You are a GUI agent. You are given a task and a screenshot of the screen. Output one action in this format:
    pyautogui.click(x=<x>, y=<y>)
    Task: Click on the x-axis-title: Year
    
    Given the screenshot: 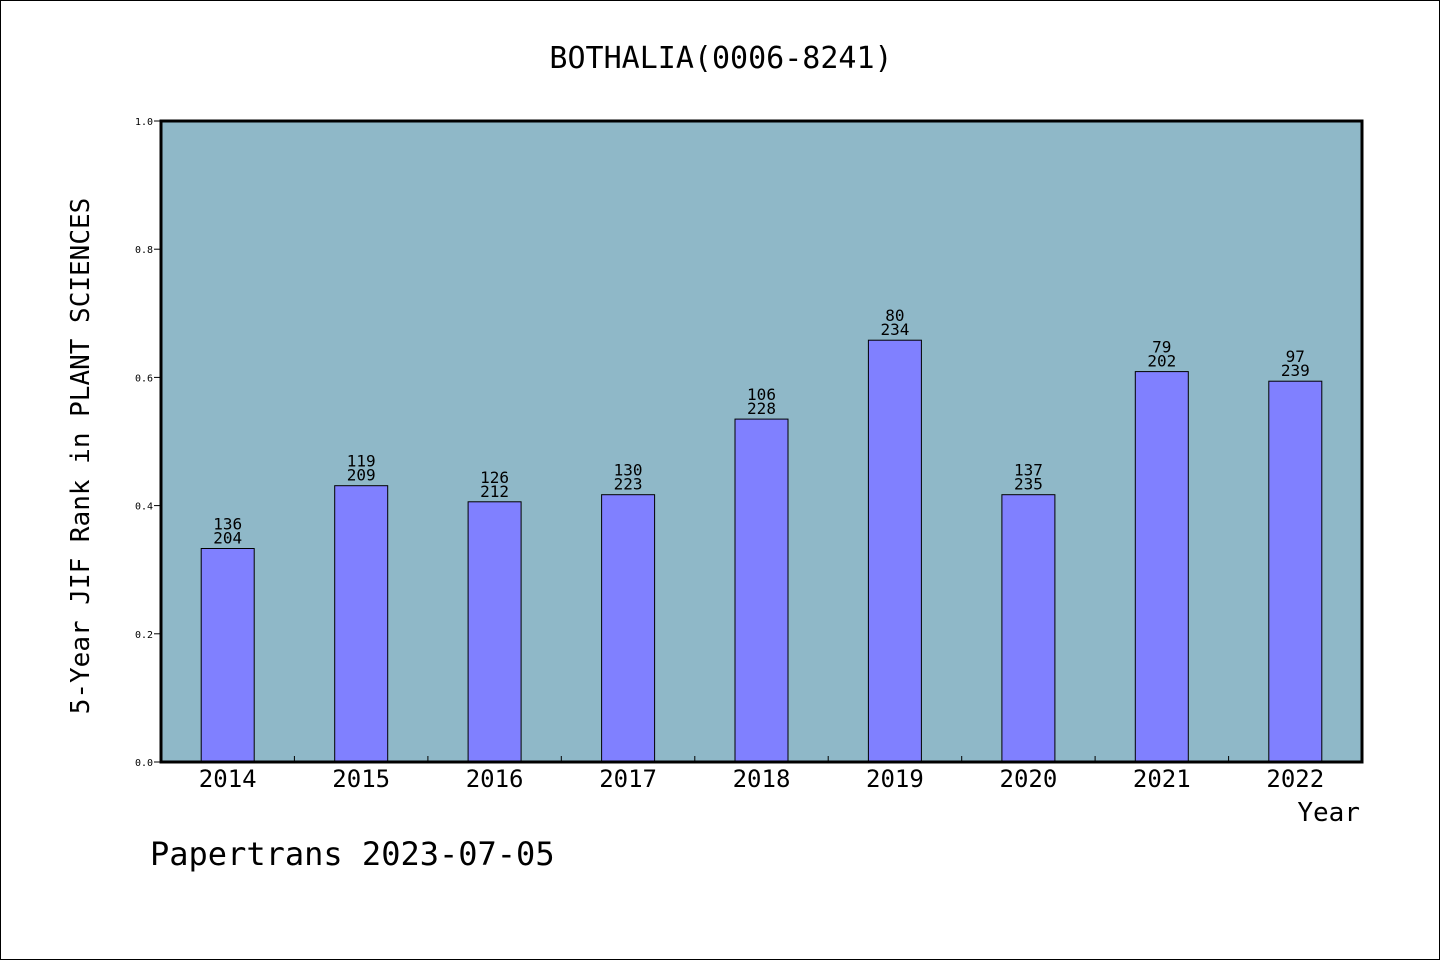 What is the action you would take?
    pyautogui.click(x=1328, y=813)
    